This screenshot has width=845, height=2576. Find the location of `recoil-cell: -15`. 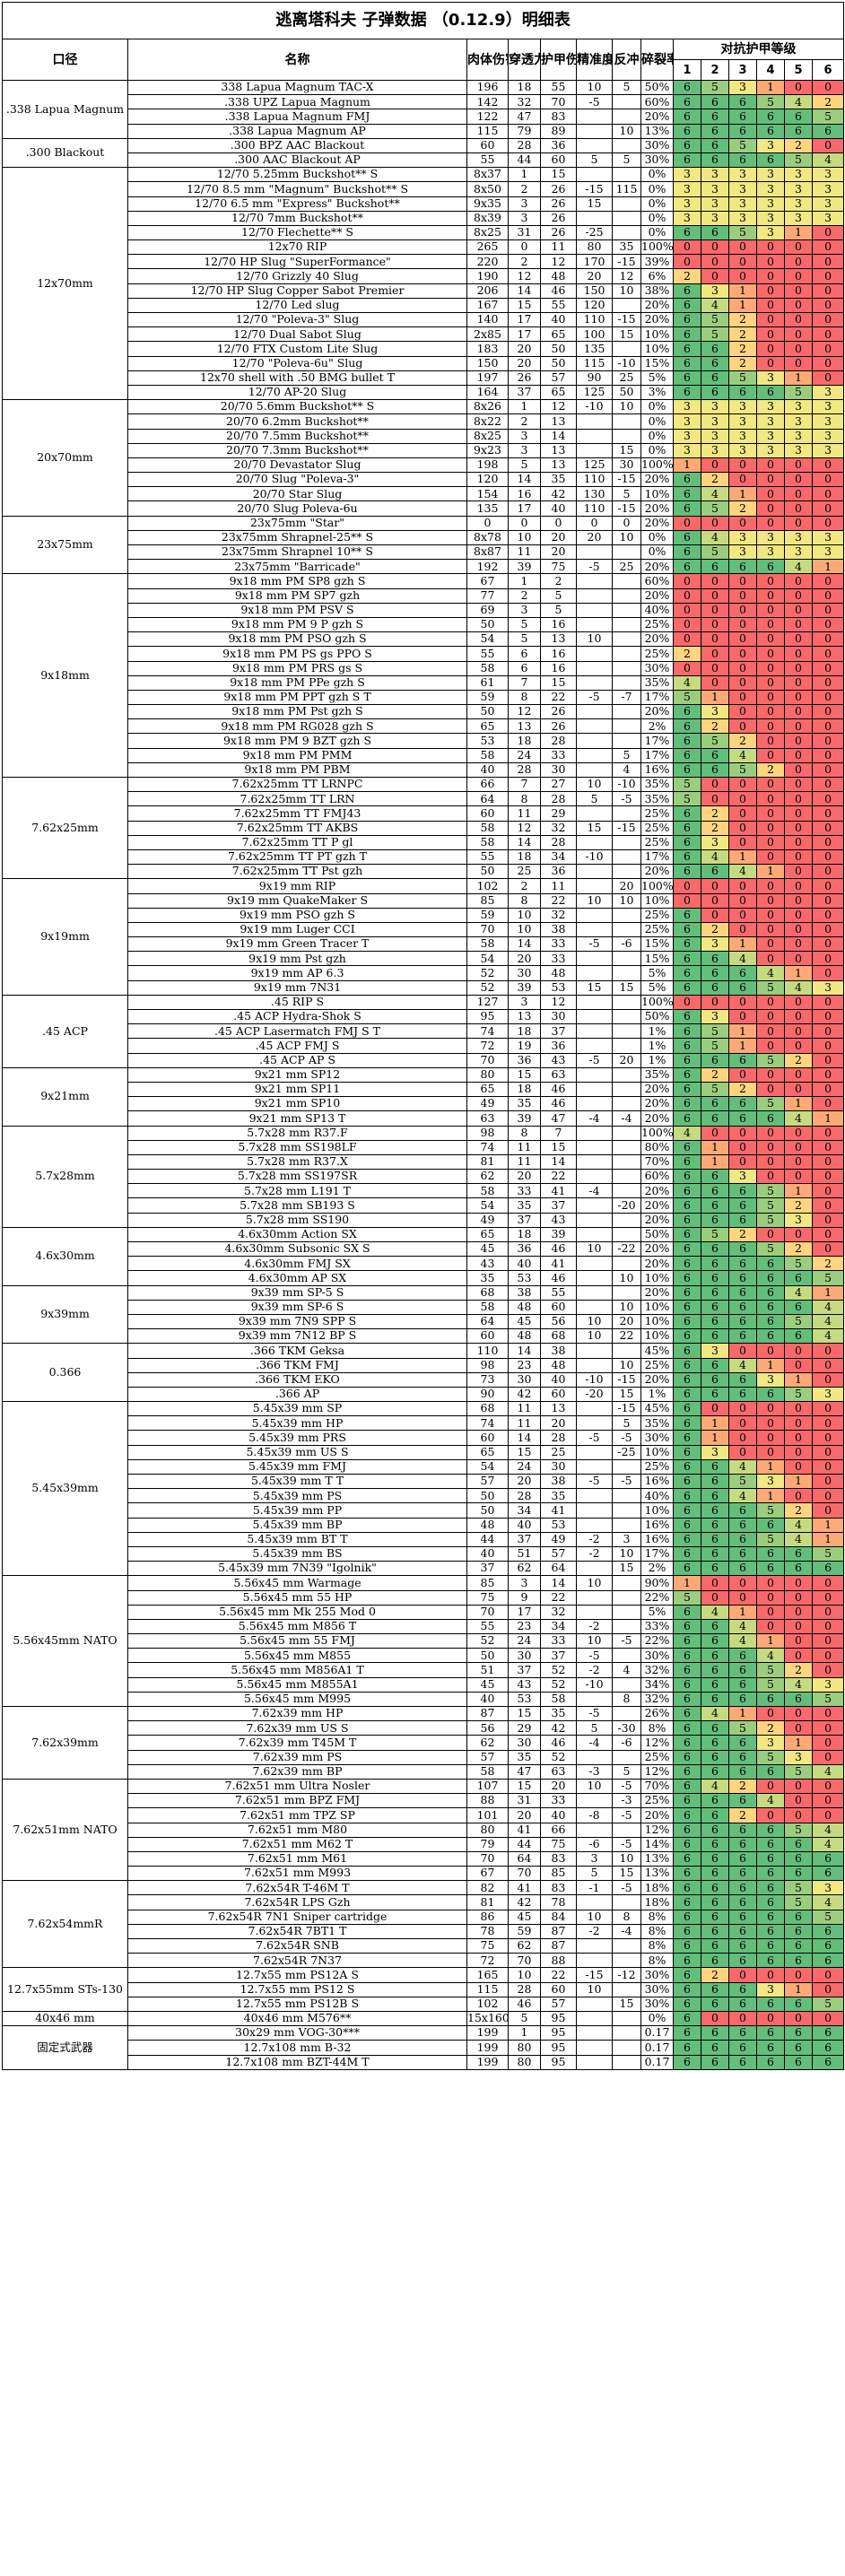

recoil-cell: -15 is located at coordinates (627, 319).